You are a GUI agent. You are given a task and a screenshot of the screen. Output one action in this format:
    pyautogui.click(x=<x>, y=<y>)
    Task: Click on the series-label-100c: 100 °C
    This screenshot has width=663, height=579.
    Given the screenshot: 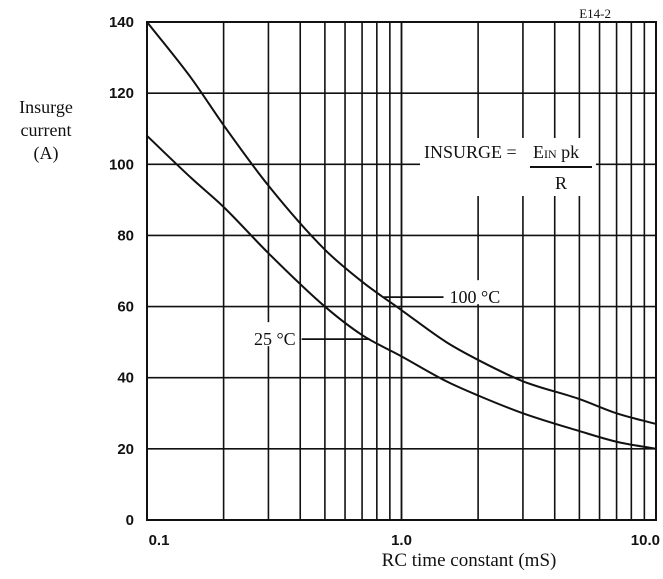 What is the action you would take?
    pyautogui.click(x=475, y=297)
    